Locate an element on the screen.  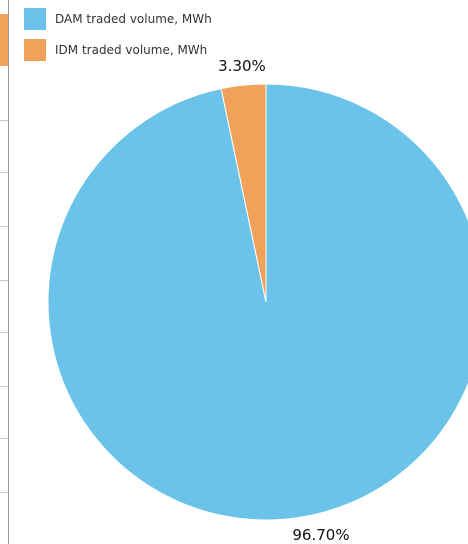
table-edge is located at coordinates (4, 272).